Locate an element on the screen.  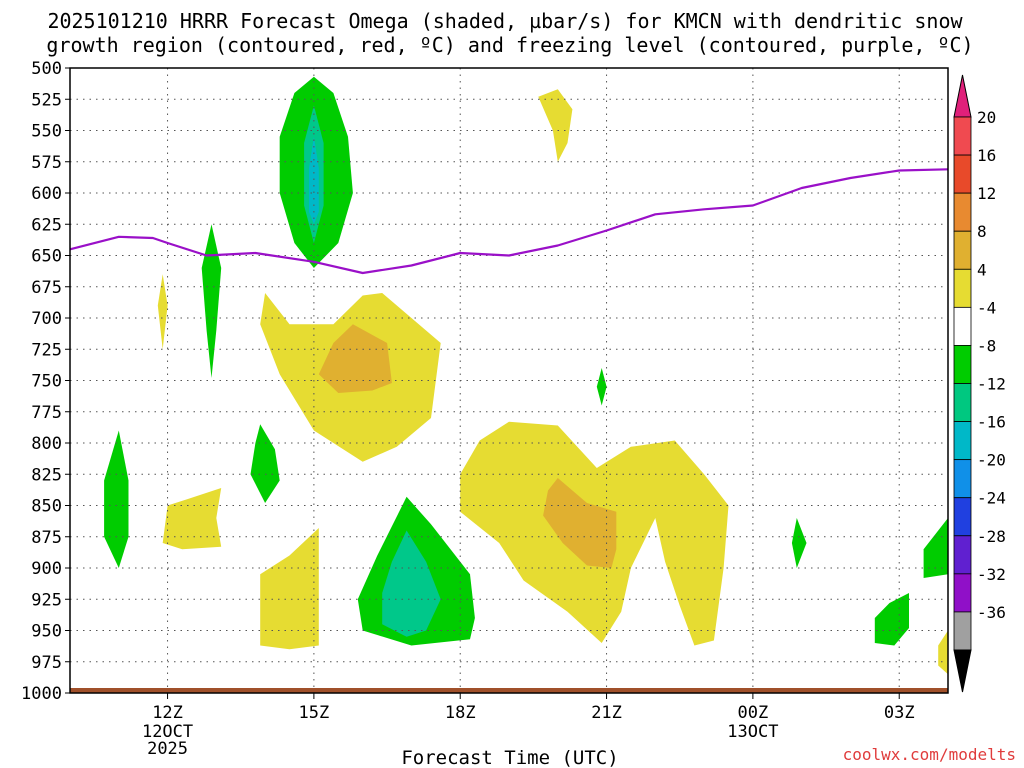
colorbar-label: -32 is located at coordinates (991, 574).